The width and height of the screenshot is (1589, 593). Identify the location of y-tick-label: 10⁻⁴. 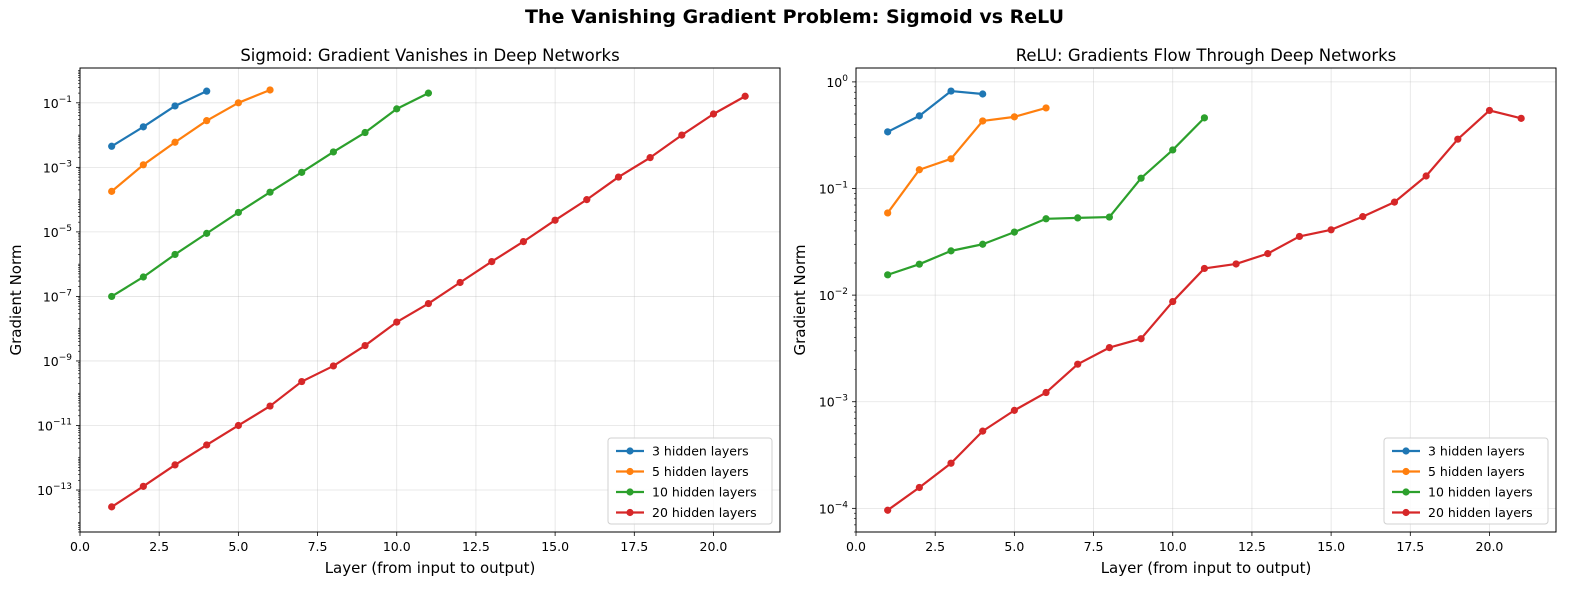
(833, 508).